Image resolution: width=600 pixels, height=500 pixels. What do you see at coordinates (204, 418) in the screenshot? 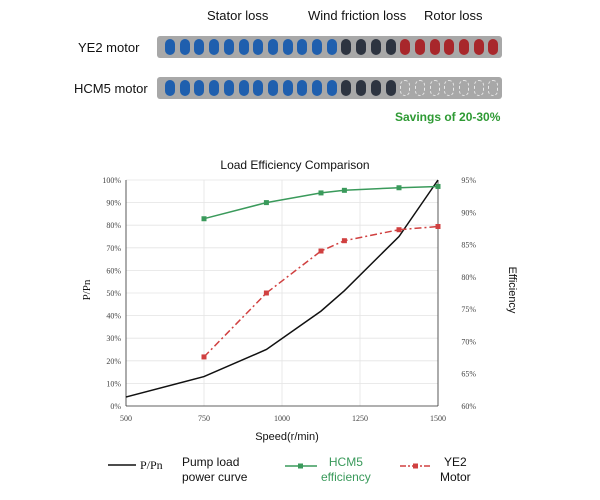
I see `x-tick-label: 750` at bounding box center [204, 418].